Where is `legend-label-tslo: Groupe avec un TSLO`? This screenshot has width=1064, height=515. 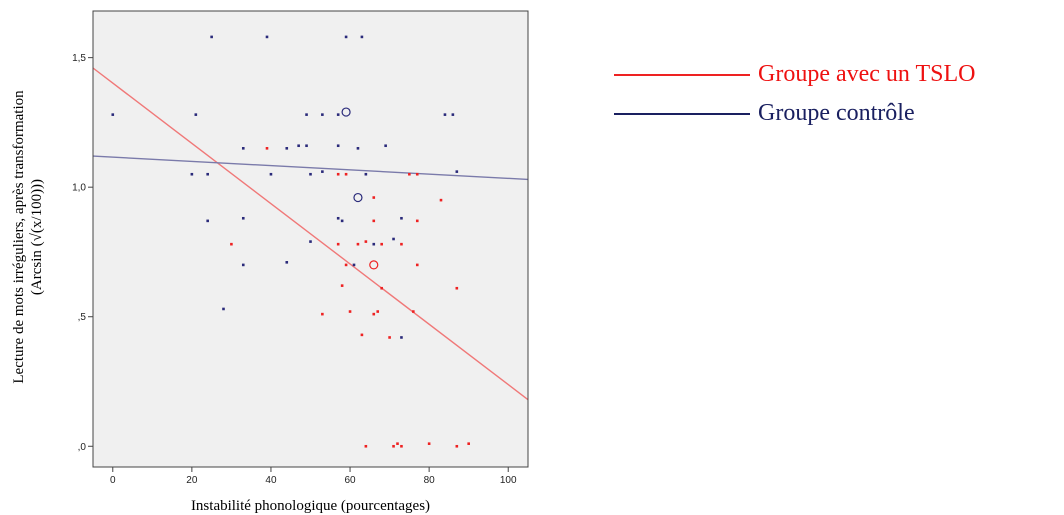 legend-label-tslo: Groupe avec un TSLO is located at coordinates (867, 74).